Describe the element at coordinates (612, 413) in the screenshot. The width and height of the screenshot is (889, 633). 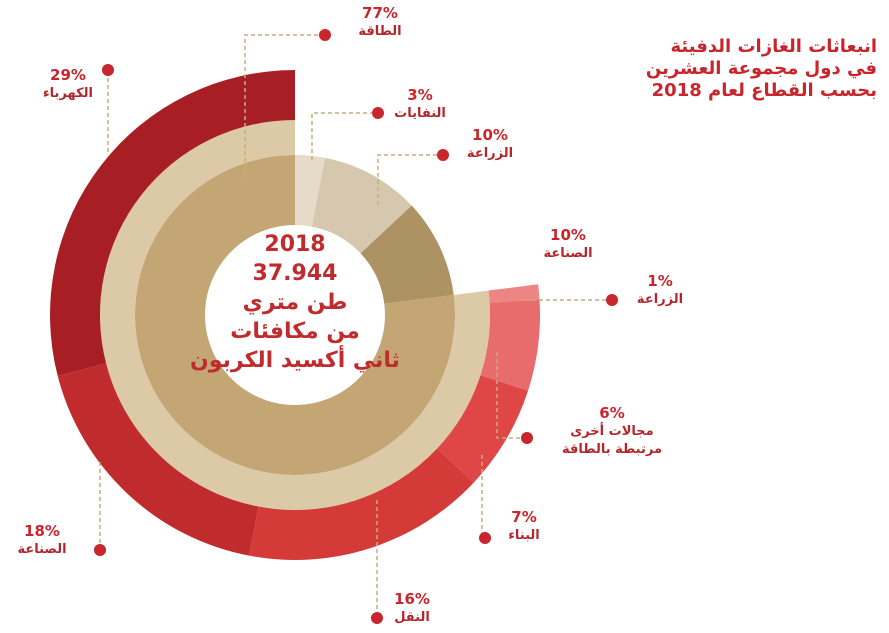
I see `value-label: 6%` at that location.